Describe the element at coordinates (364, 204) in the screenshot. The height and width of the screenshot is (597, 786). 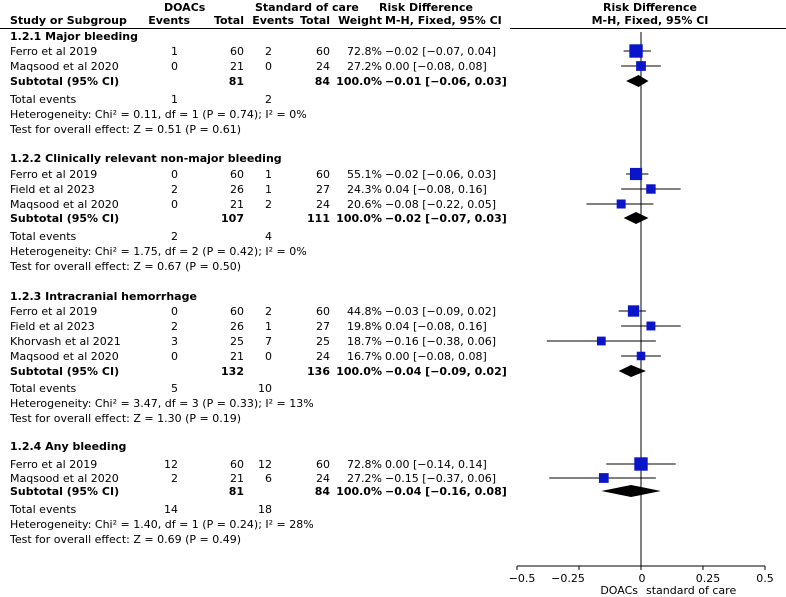
I see `study-weight: 20.6%` at that location.